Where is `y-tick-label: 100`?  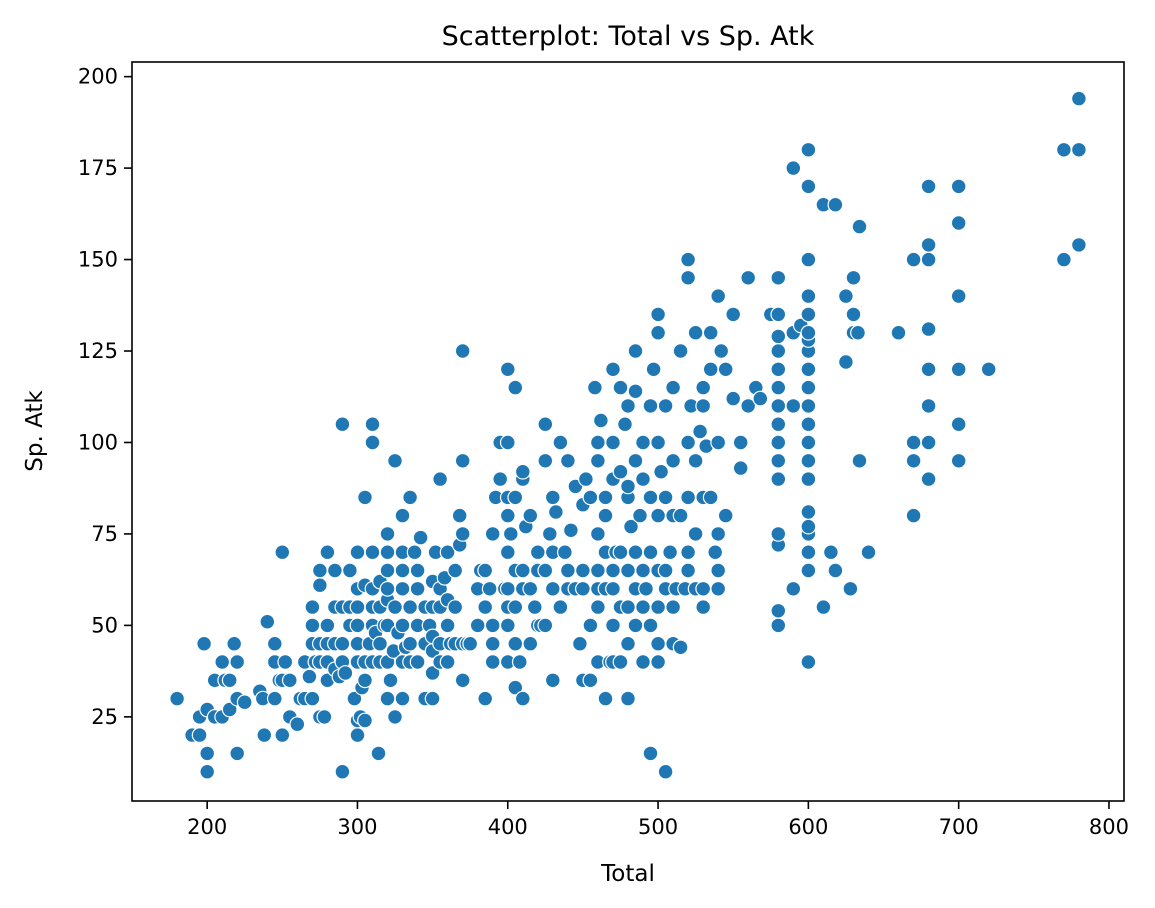 y-tick-label: 100 is located at coordinates (98, 442).